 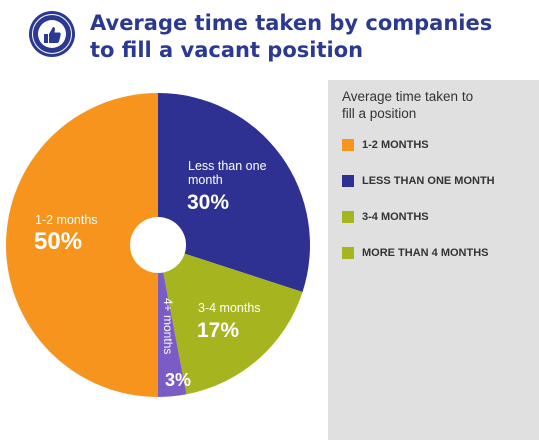 What do you see at coordinates (395, 145) in the screenshot?
I see `legend-label: 1-2 MONTHS` at bounding box center [395, 145].